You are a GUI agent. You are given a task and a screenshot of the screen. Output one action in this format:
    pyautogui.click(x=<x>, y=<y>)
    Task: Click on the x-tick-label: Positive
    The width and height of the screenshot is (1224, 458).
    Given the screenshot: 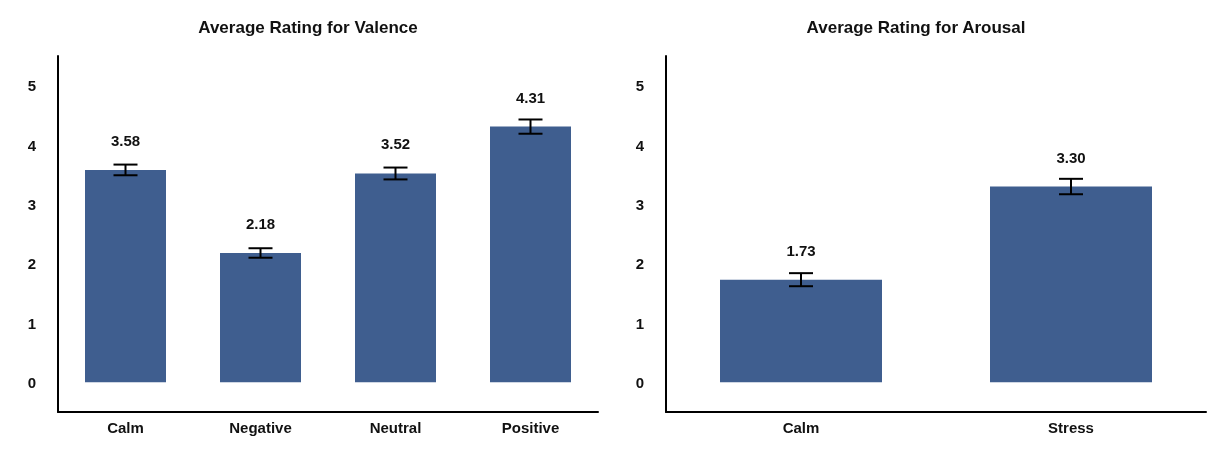 What is the action you would take?
    pyautogui.click(x=530, y=427)
    